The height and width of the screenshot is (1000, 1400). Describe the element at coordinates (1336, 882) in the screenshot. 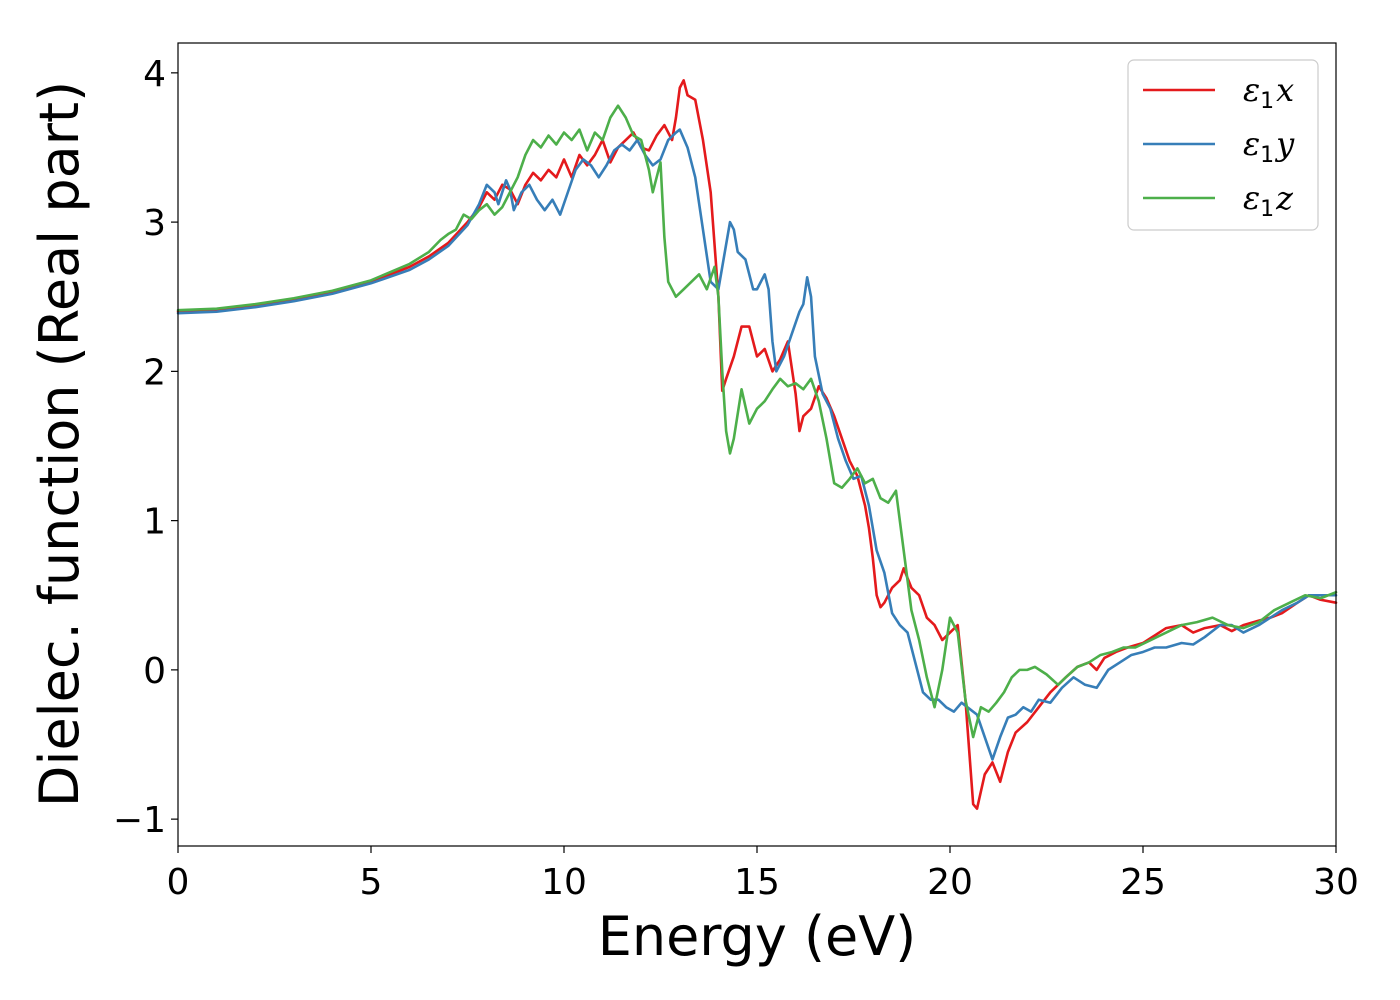

I see `x-tick-label: 30` at that location.